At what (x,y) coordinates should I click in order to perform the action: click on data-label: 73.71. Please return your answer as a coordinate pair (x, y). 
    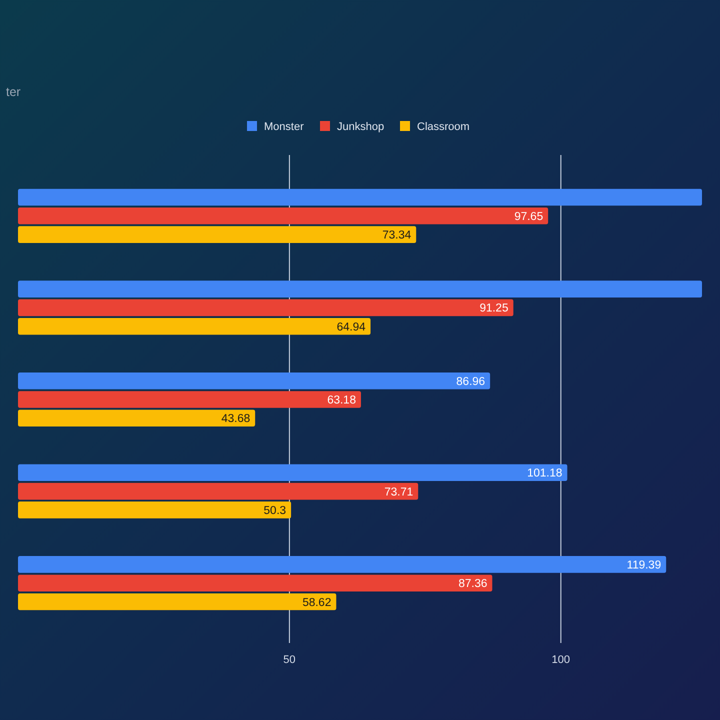
    Looking at the image, I should click on (399, 492).